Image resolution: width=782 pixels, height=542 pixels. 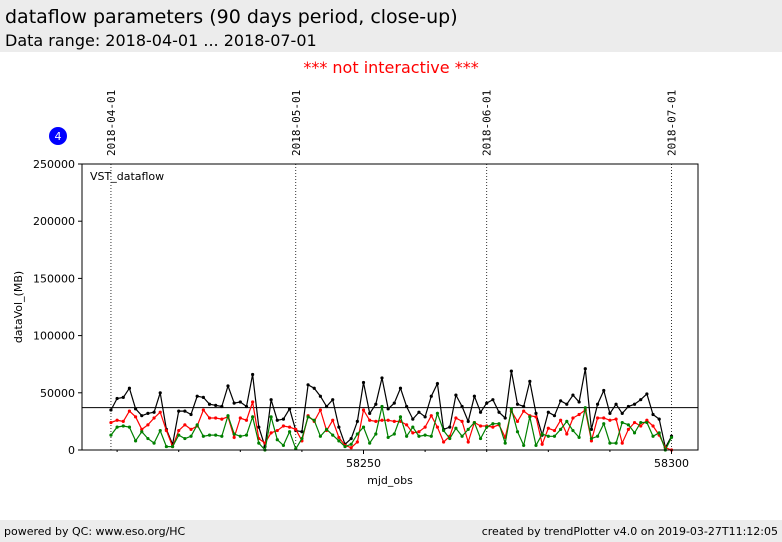 I want to click on y-tick-label-0: 0, so click(x=71, y=450).